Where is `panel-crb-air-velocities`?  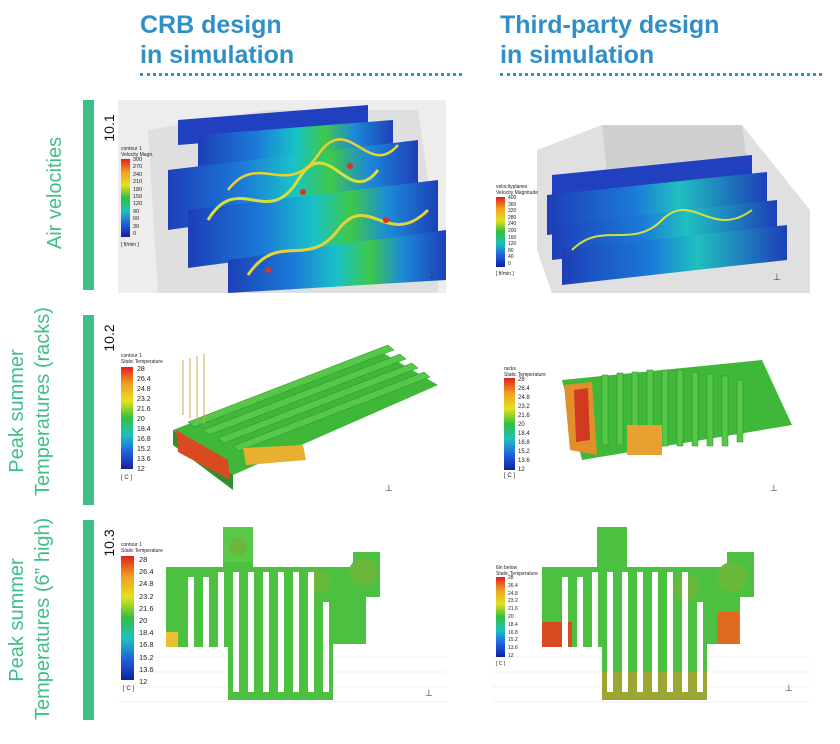 panel-crb-air-velocities is located at coordinates (282, 196).